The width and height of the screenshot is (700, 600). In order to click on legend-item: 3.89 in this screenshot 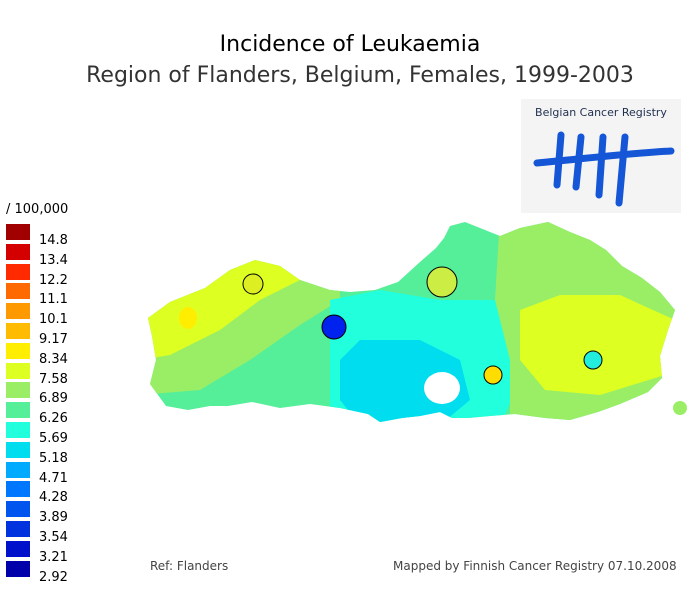, I will do `click(56, 513)`.